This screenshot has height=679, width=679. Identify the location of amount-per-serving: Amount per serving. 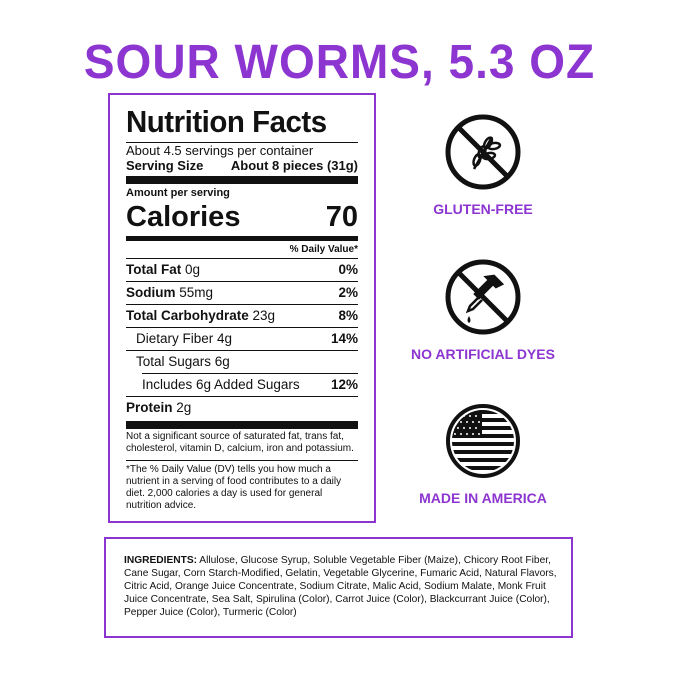
(178, 193).